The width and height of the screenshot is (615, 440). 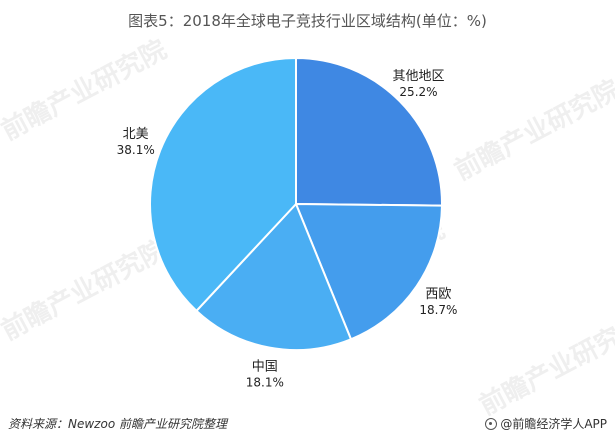 I want to click on slice-value-label: 18.7%, so click(x=438, y=310).